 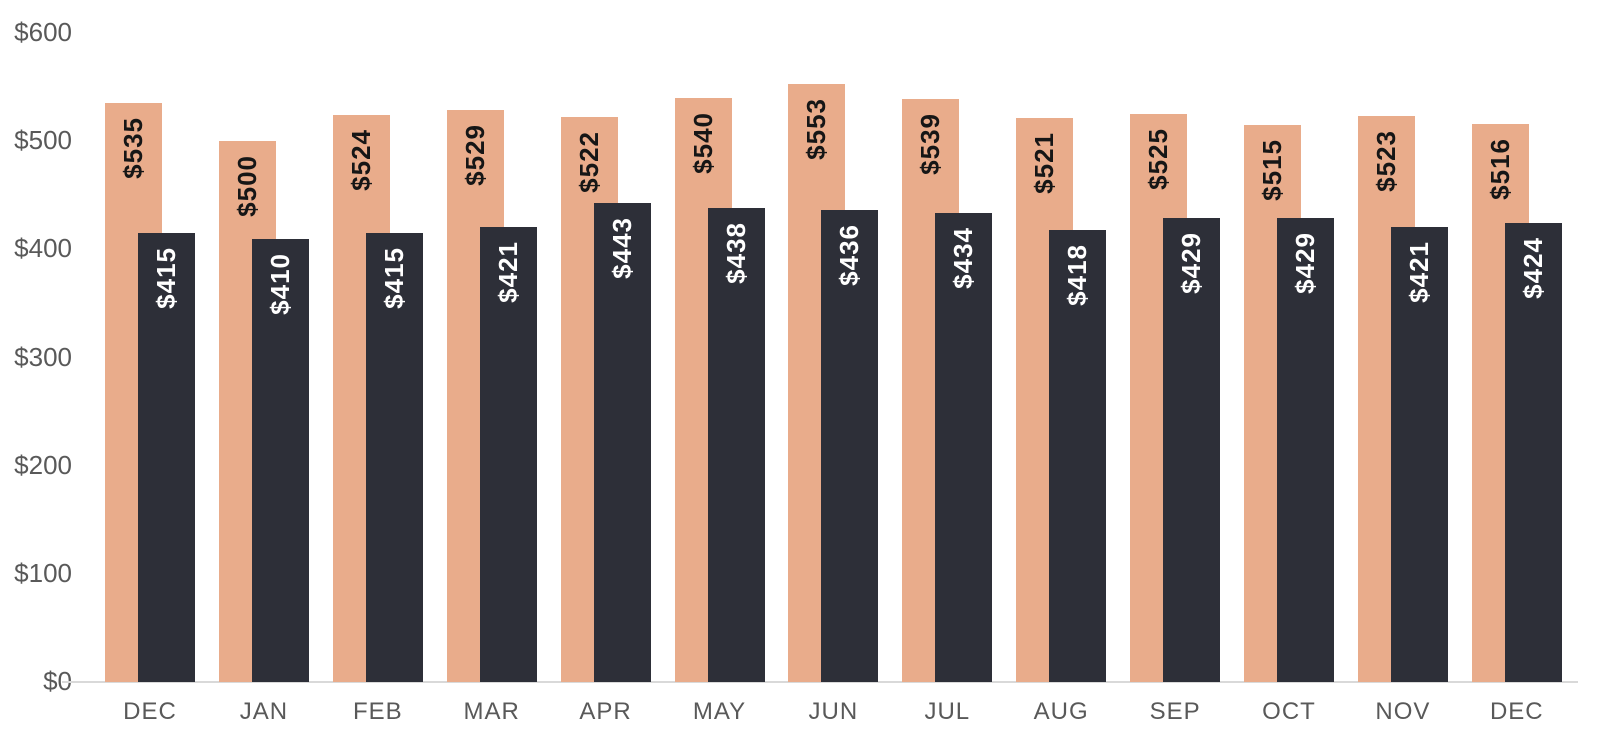 I want to click on y-tick-label: $300, so click(x=43, y=356).